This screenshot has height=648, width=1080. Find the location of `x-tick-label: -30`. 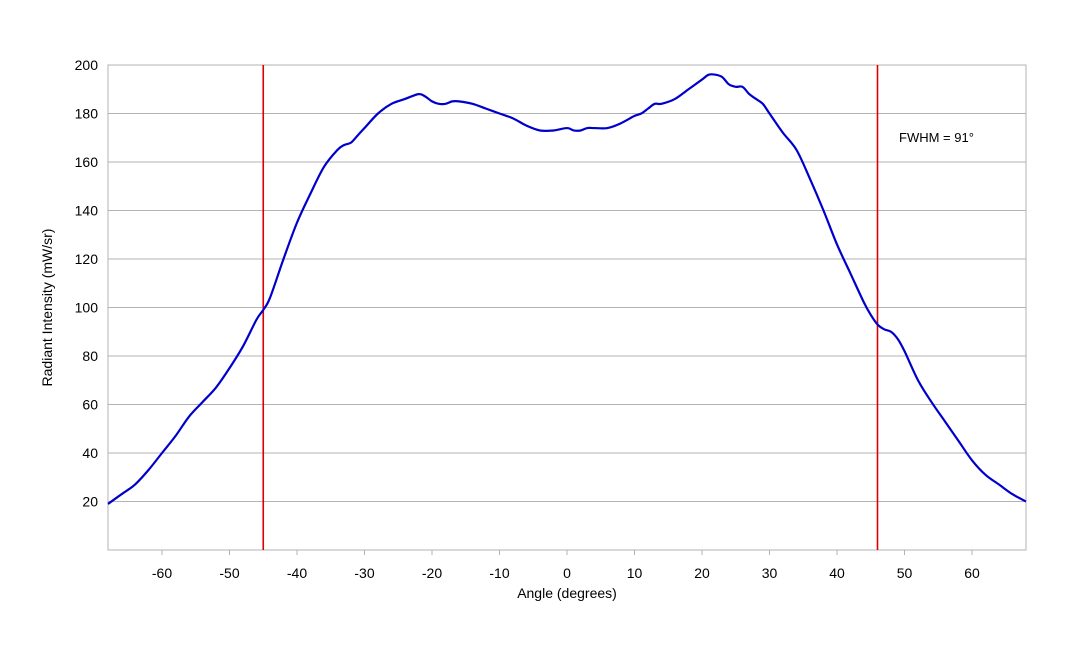

x-tick-label: -30 is located at coordinates (364, 573).